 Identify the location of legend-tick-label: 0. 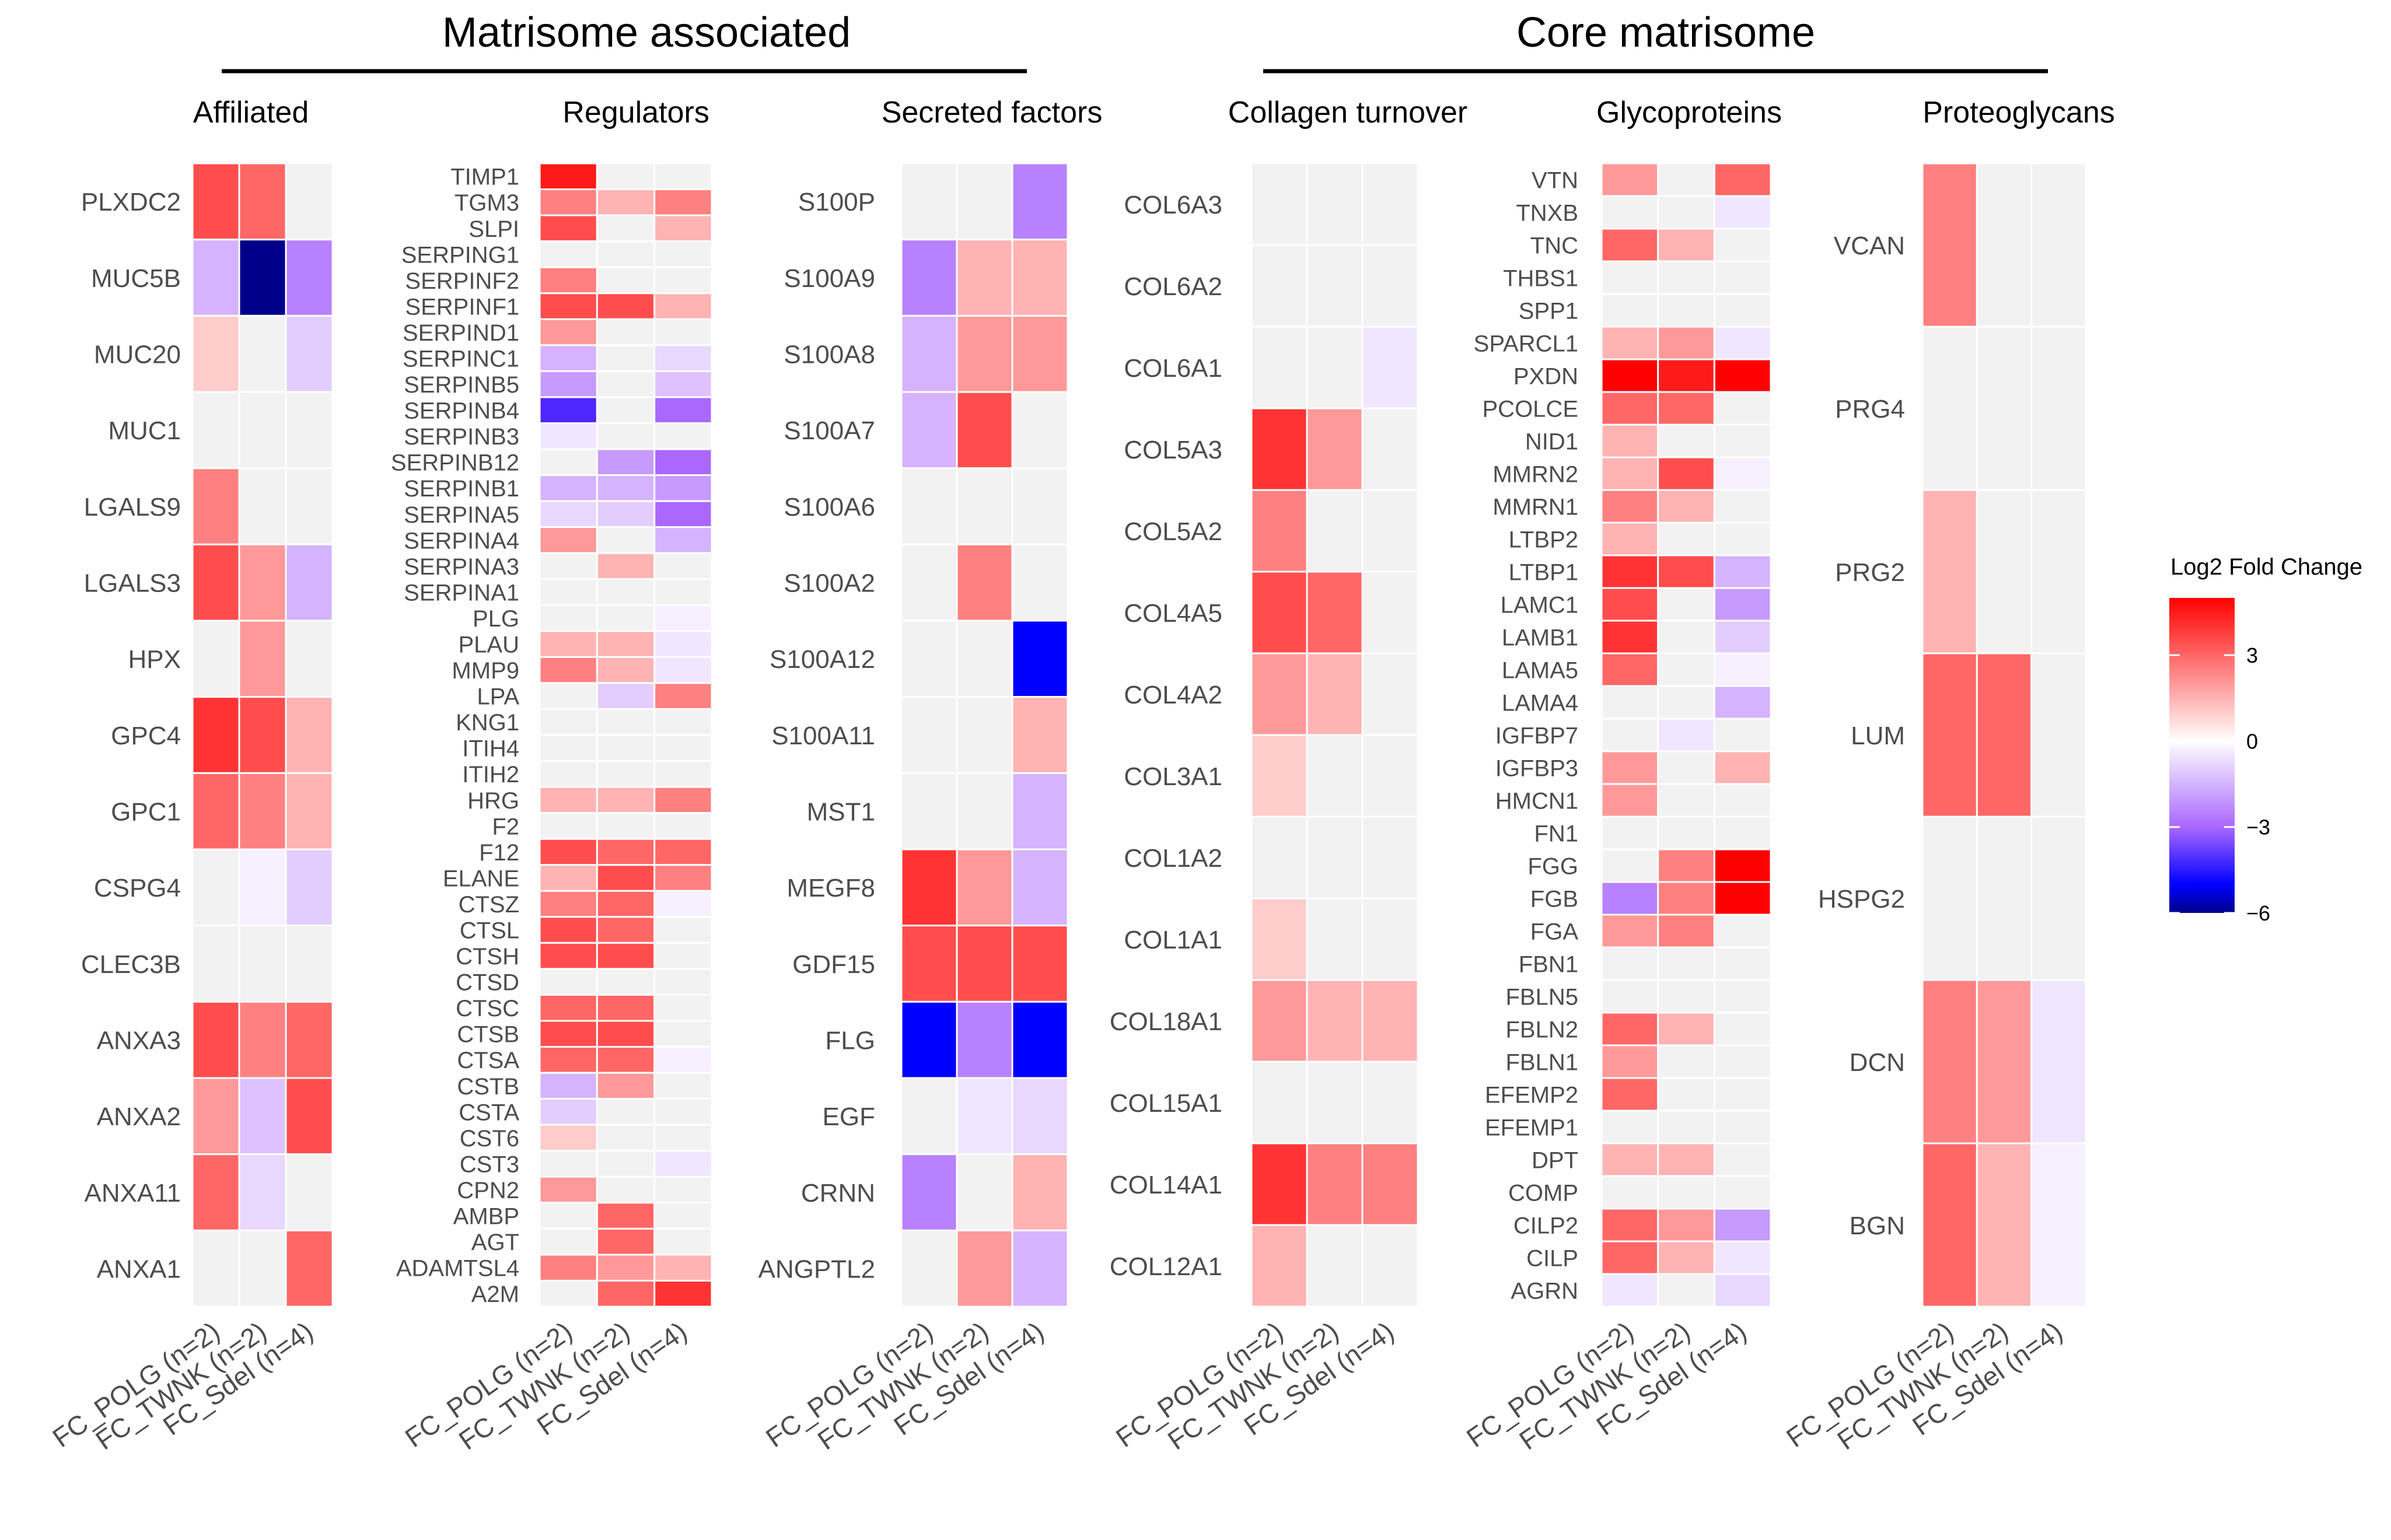
(2252, 741).